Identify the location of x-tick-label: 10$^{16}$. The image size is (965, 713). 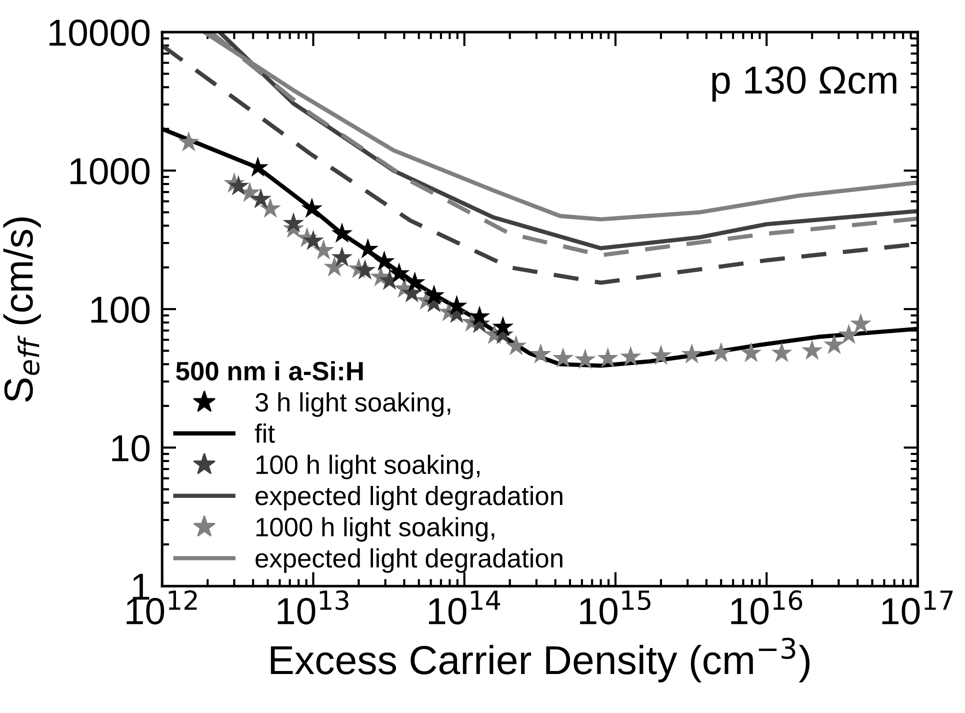
(766, 607).